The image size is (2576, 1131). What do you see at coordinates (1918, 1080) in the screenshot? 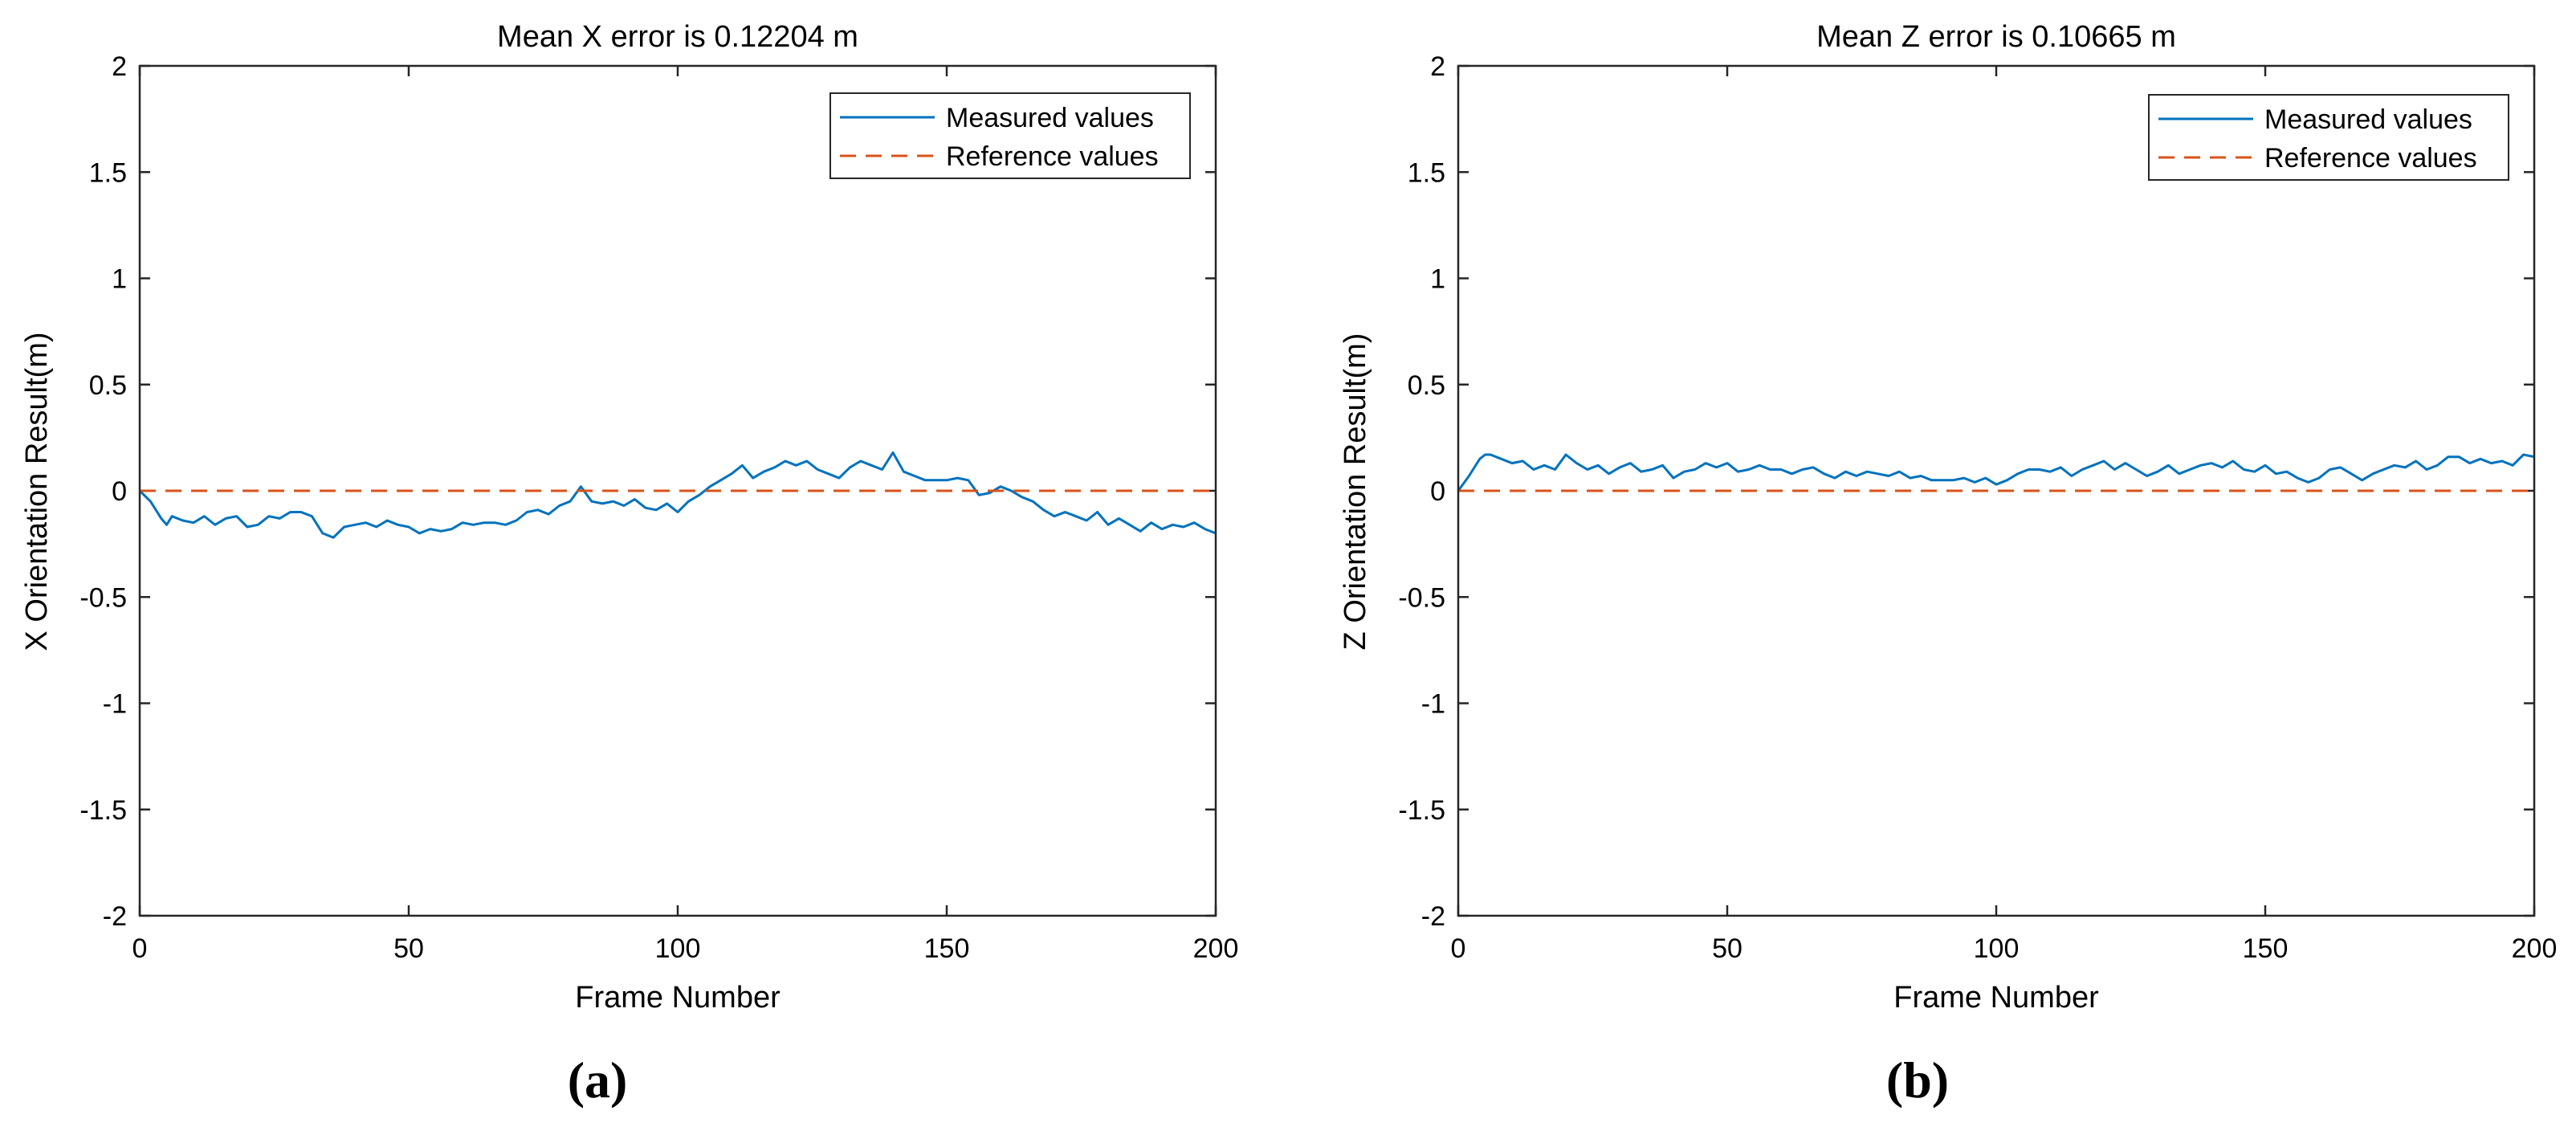
I see `panel-label: (b)` at bounding box center [1918, 1080].